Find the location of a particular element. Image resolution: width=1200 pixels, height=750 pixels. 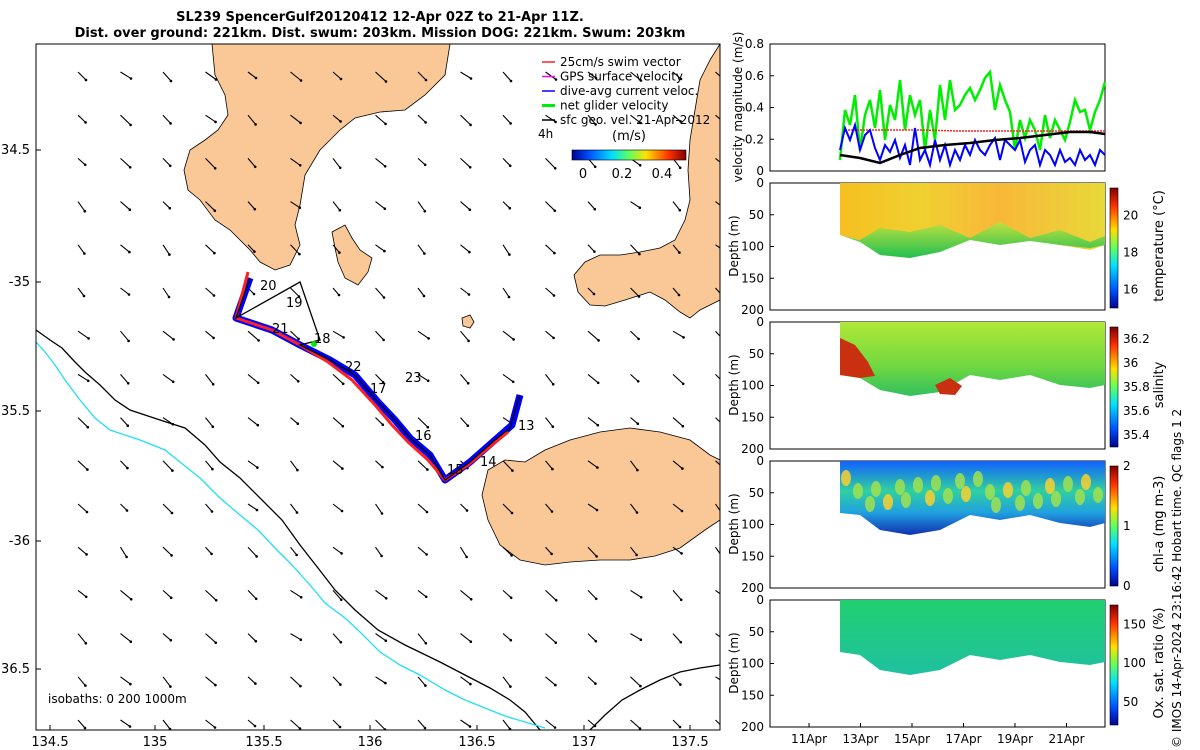

depth-tick-label: 50 is located at coordinates (756, 493).